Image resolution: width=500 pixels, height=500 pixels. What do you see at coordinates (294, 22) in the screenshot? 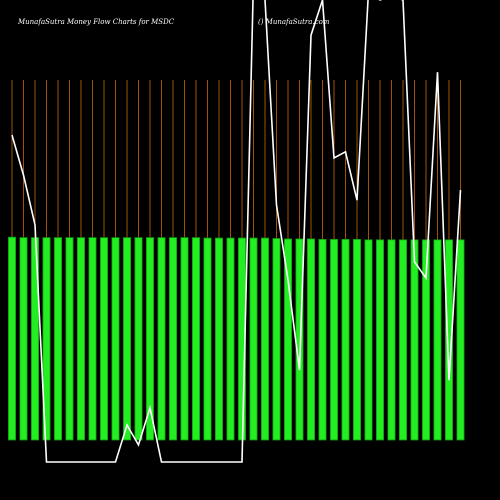
I see `chart-subtitle: () MunafaSutra.com` at bounding box center [294, 22].